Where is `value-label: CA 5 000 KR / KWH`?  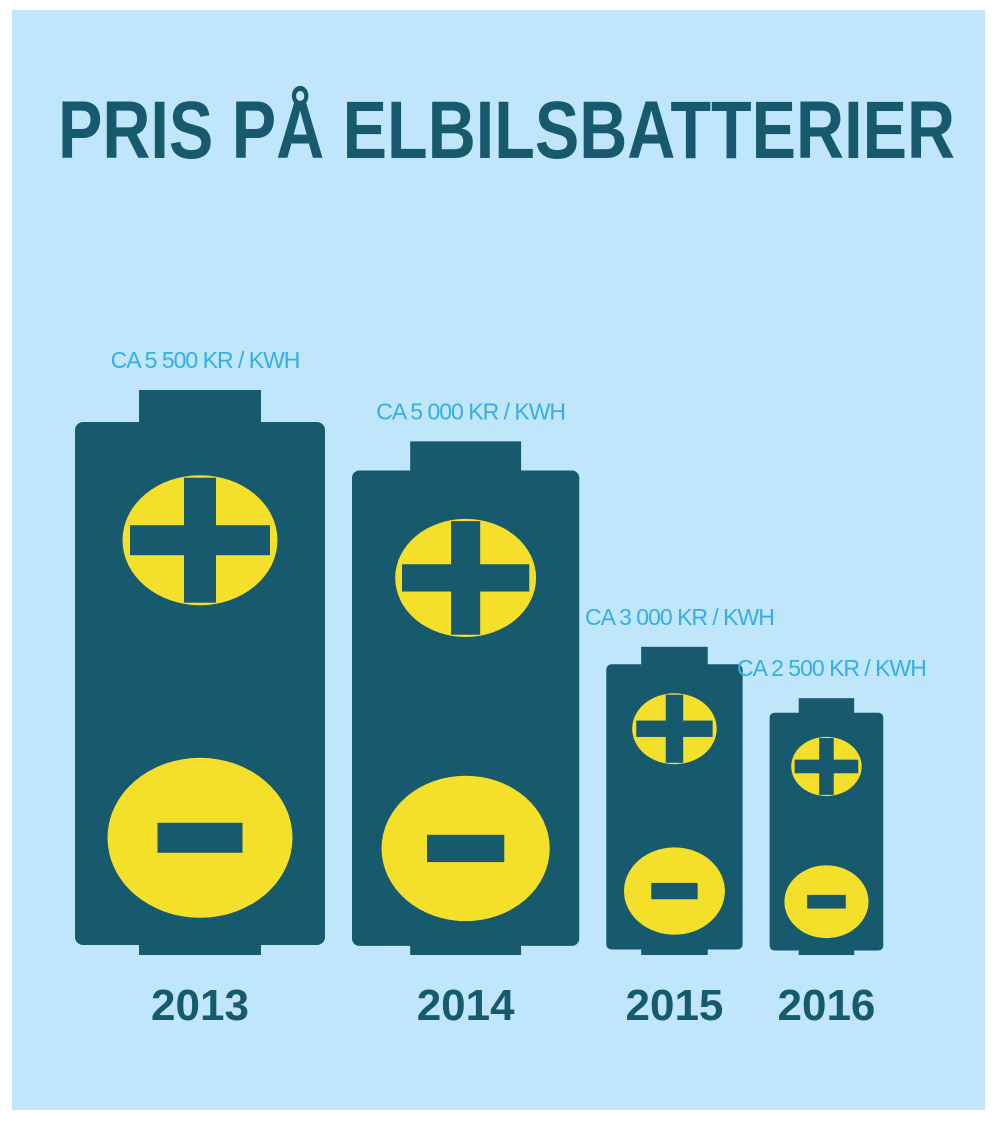
value-label: CA 5 000 KR / KWH is located at coordinates (470, 411).